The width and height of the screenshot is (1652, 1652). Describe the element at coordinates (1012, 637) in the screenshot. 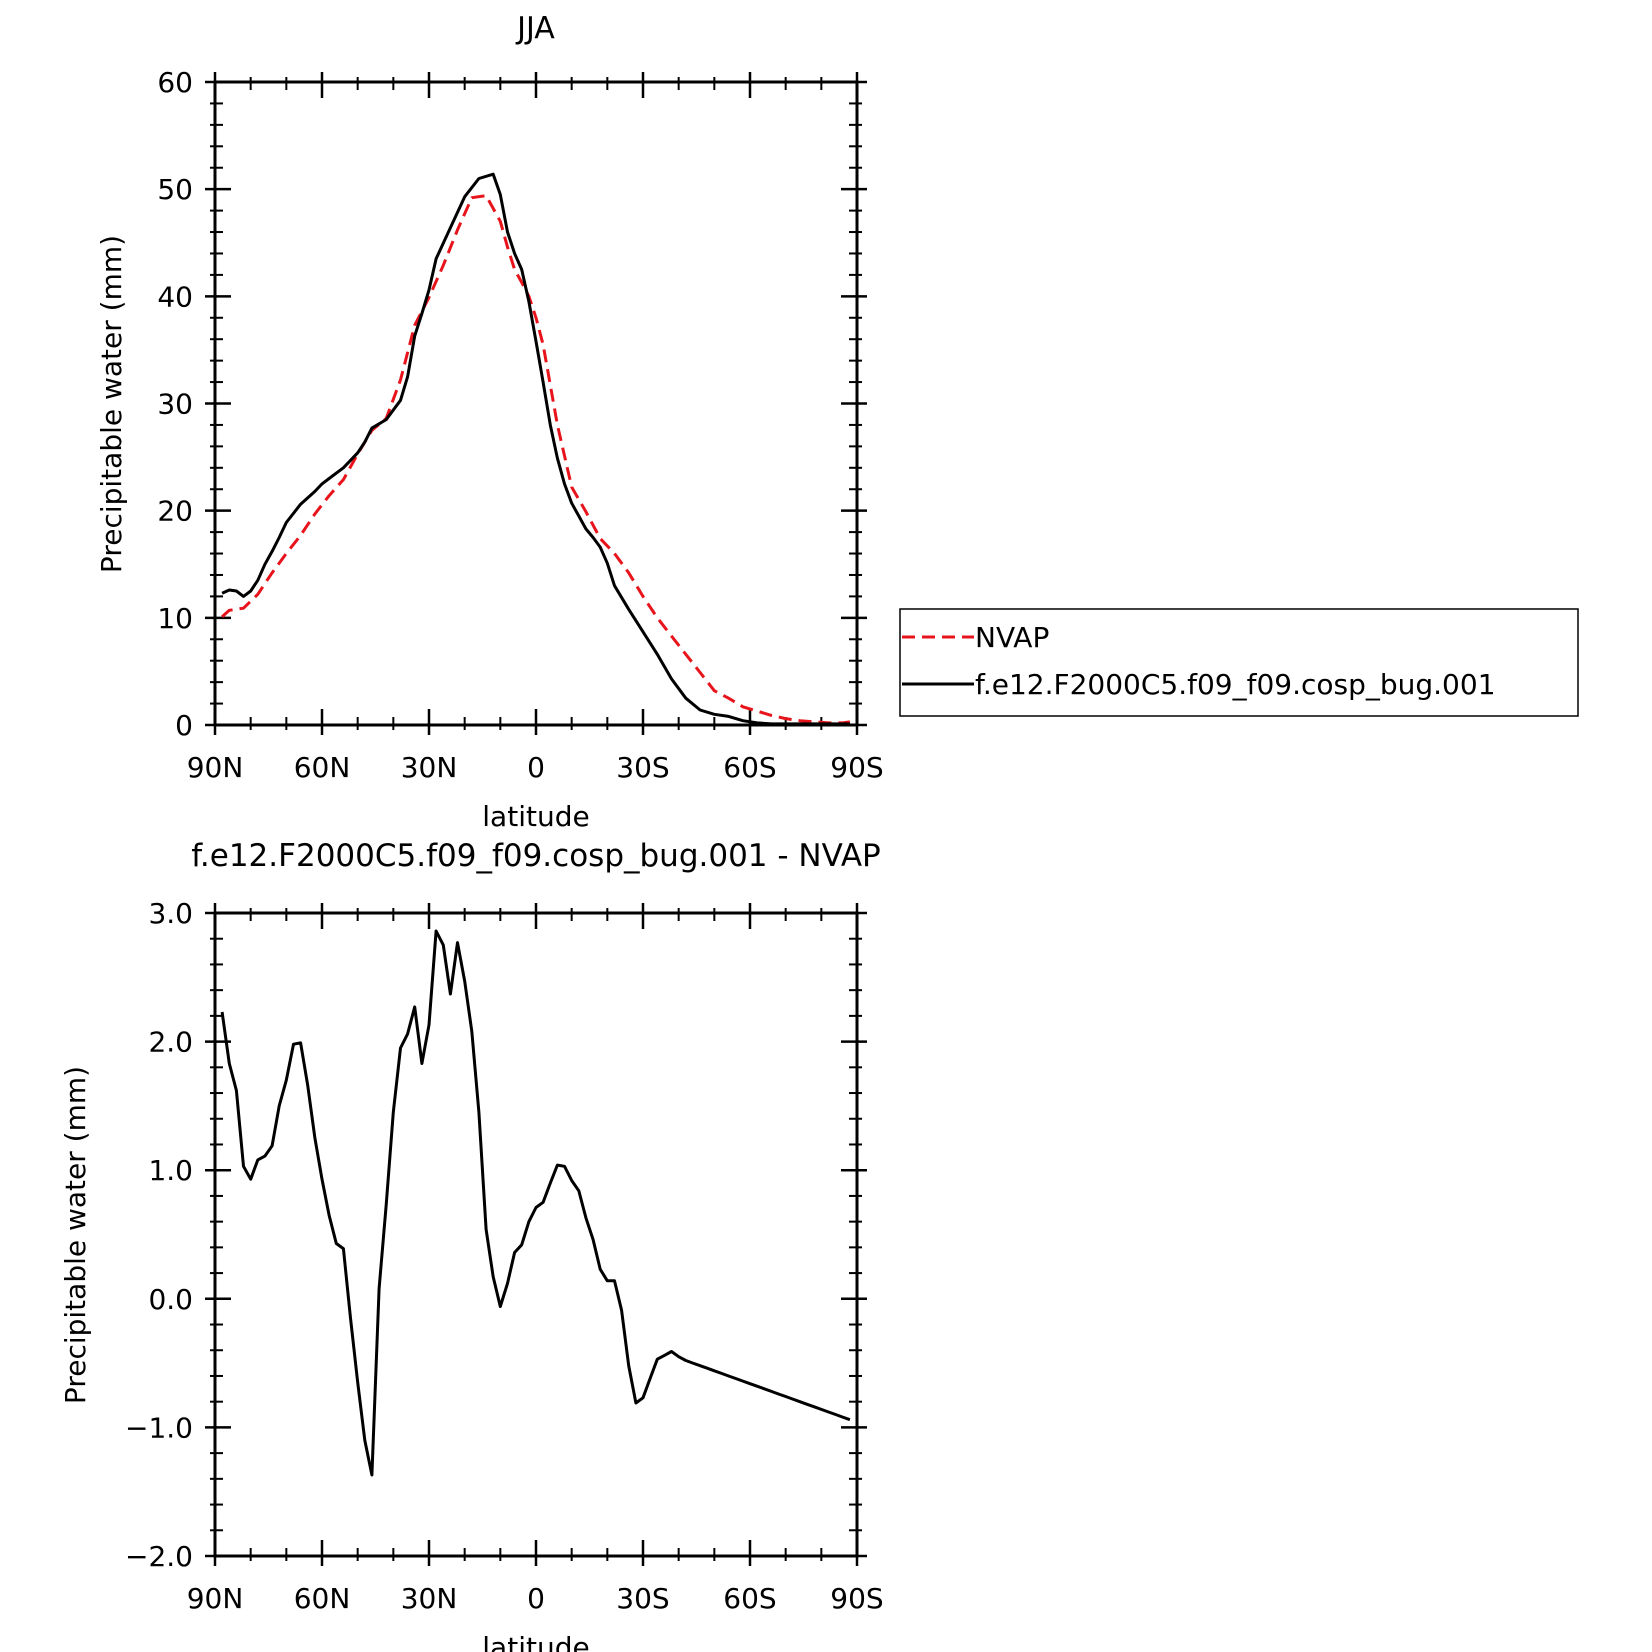

I see `legend-label-nvap: NVAP` at that location.